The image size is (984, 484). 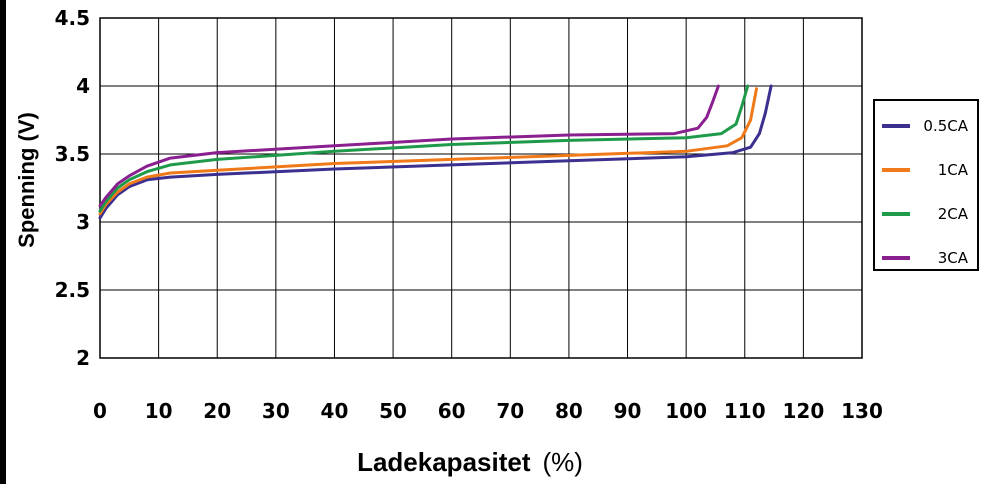 What do you see at coordinates (953, 170) in the screenshot?
I see `legend-label: 1CA` at bounding box center [953, 170].